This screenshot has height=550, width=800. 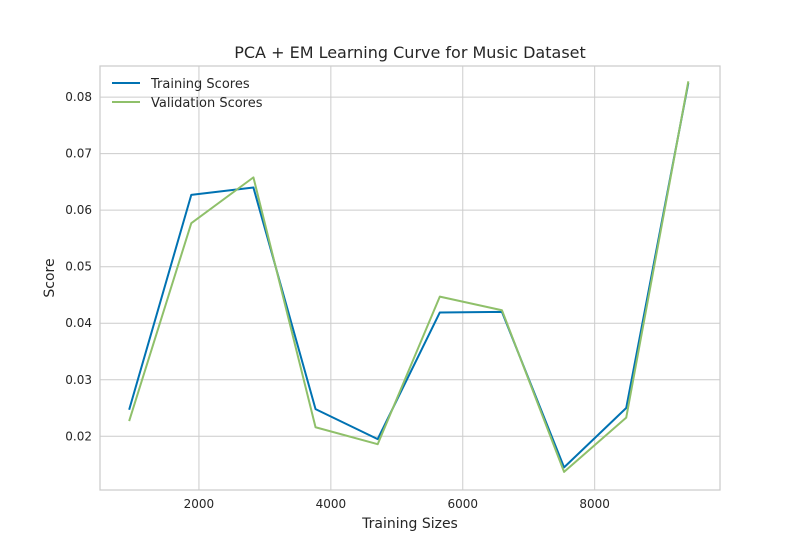 I want to click on x-tick-label: 4000, so click(x=331, y=504).